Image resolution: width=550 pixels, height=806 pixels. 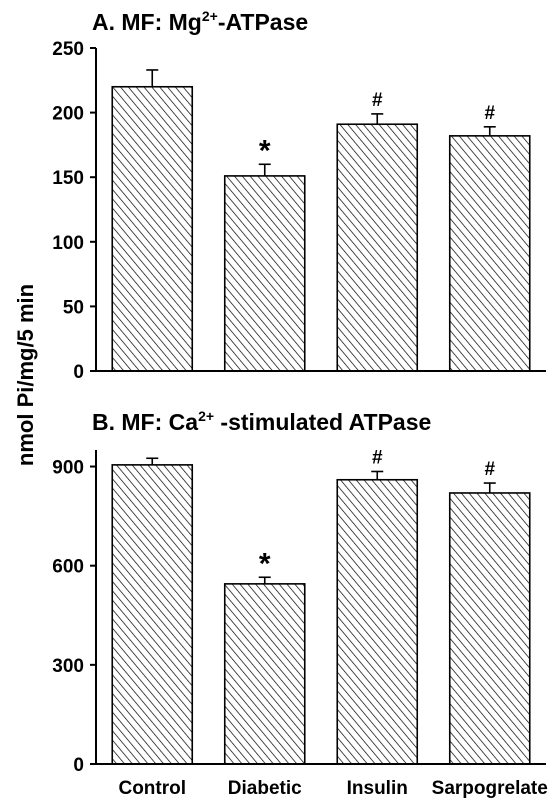 What do you see at coordinates (377, 247) in the screenshot?
I see `panel-a-bar-insulin` at bounding box center [377, 247].